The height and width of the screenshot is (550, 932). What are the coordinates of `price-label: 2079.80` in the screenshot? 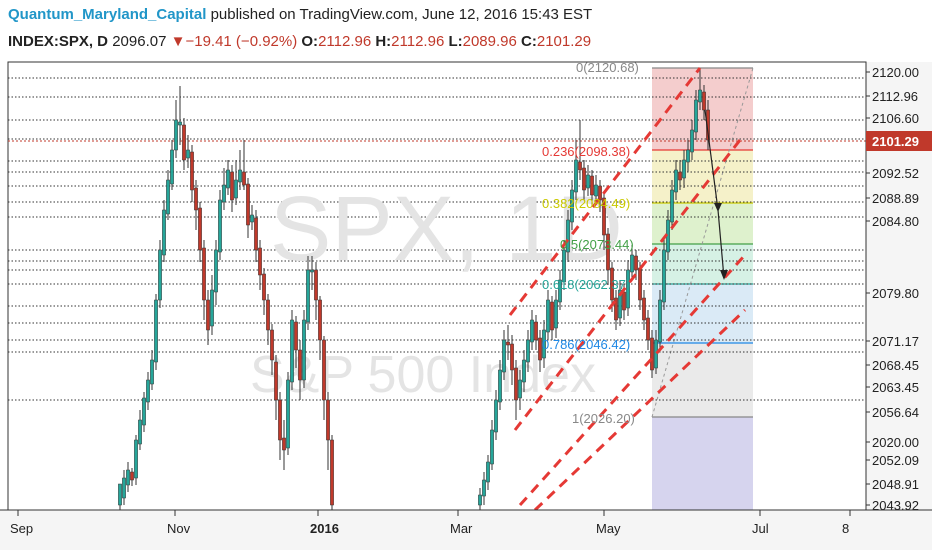 It's located at (895, 293).